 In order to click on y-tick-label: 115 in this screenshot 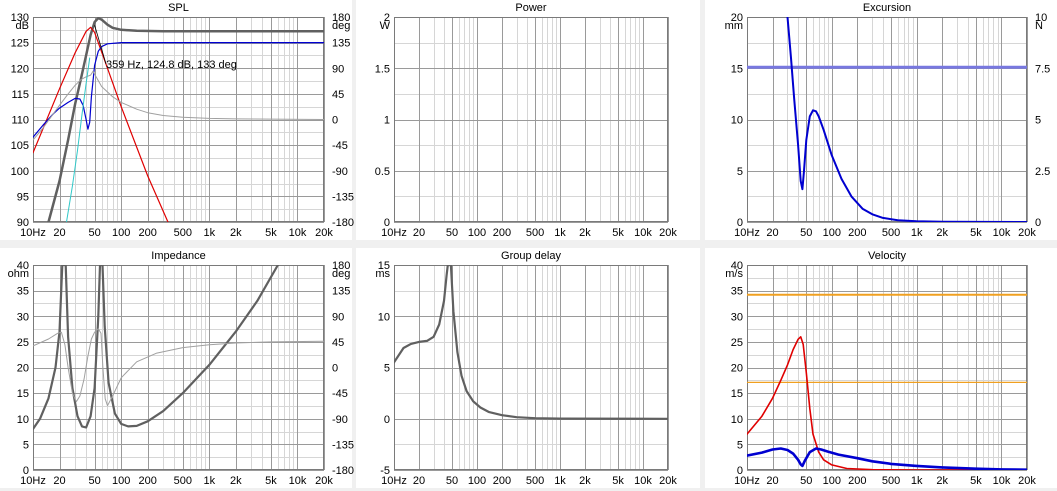, I will do `click(20, 95)`.